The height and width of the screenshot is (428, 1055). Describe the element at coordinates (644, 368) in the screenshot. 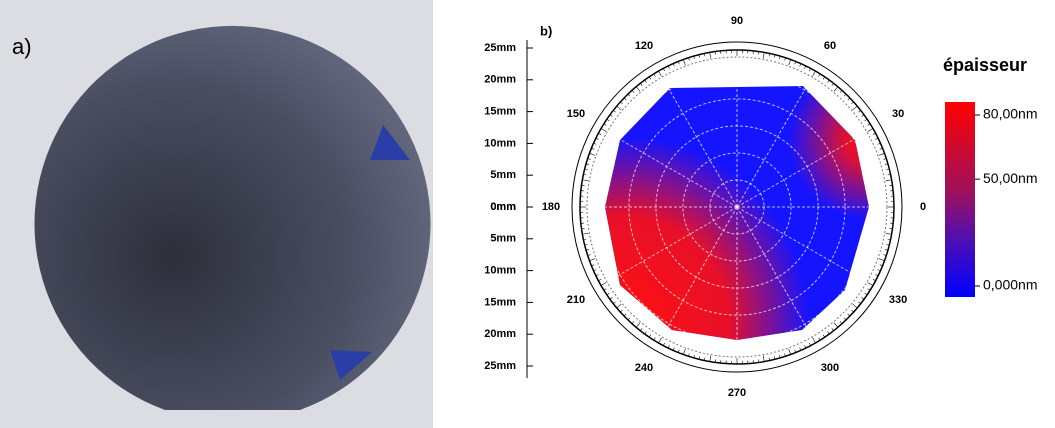

I see `angle-tick-label: 240` at that location.